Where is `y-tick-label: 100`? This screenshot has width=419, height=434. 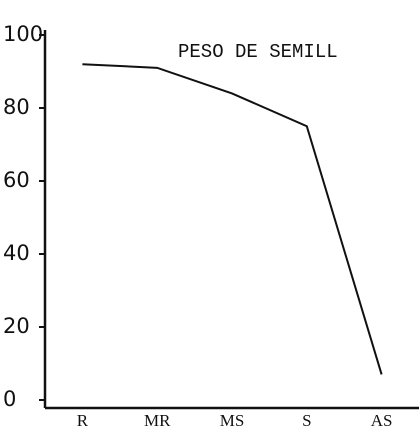
y-tick-label: 100 is located at coordinates (23, 34).